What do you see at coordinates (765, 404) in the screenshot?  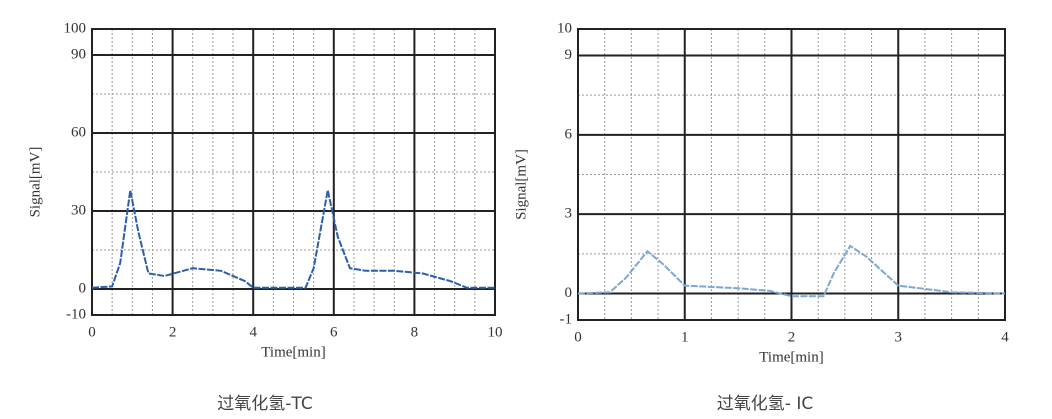 I see `chart-caption: 过氧化氢- IC` at bounding box center [765, 404].